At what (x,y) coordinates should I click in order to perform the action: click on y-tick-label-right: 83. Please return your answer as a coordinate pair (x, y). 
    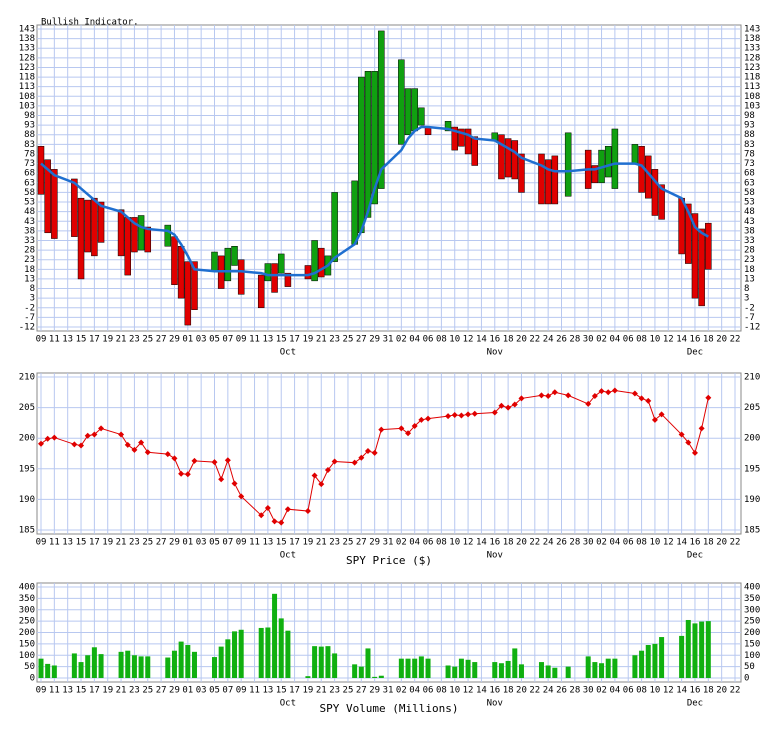
    Looking at the image, I should click on (749, 145).